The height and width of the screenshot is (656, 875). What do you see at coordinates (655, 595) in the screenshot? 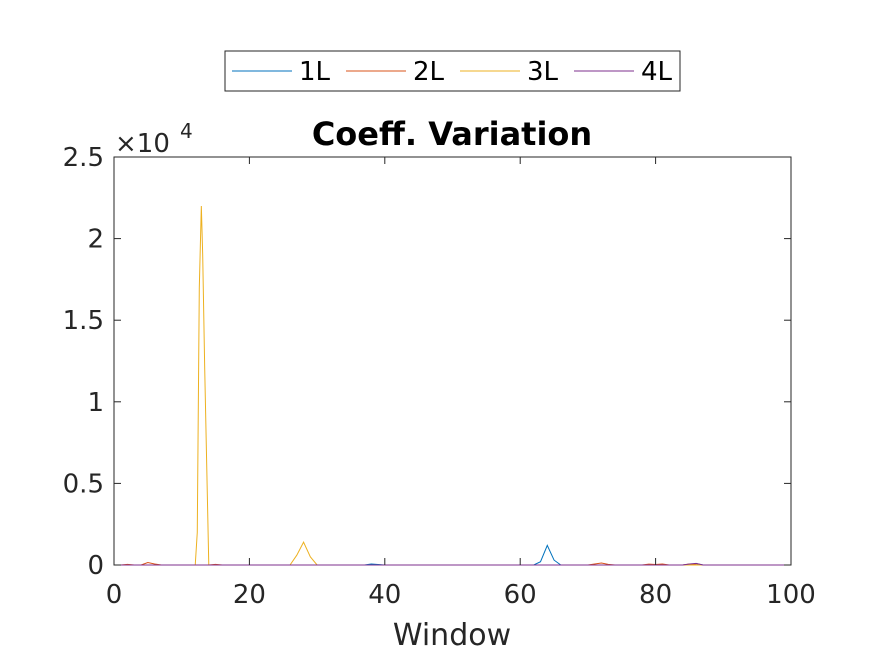
I see `x-tick-label: 80` at bounding box center [655, 595].